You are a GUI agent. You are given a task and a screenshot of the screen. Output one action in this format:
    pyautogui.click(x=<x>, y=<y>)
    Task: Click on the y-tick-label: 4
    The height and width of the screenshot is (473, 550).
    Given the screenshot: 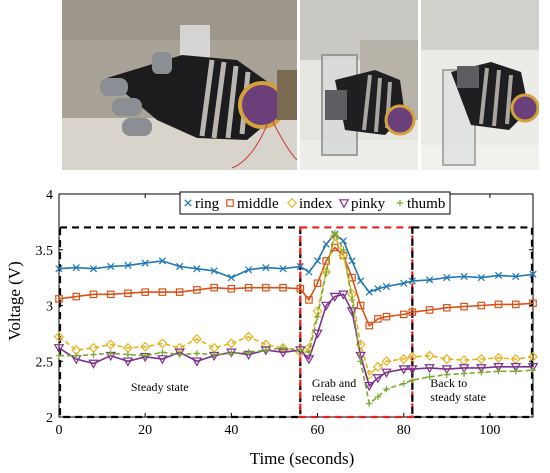 What is the action you would take?
    pyautogui.click(x=49, y=195)
    